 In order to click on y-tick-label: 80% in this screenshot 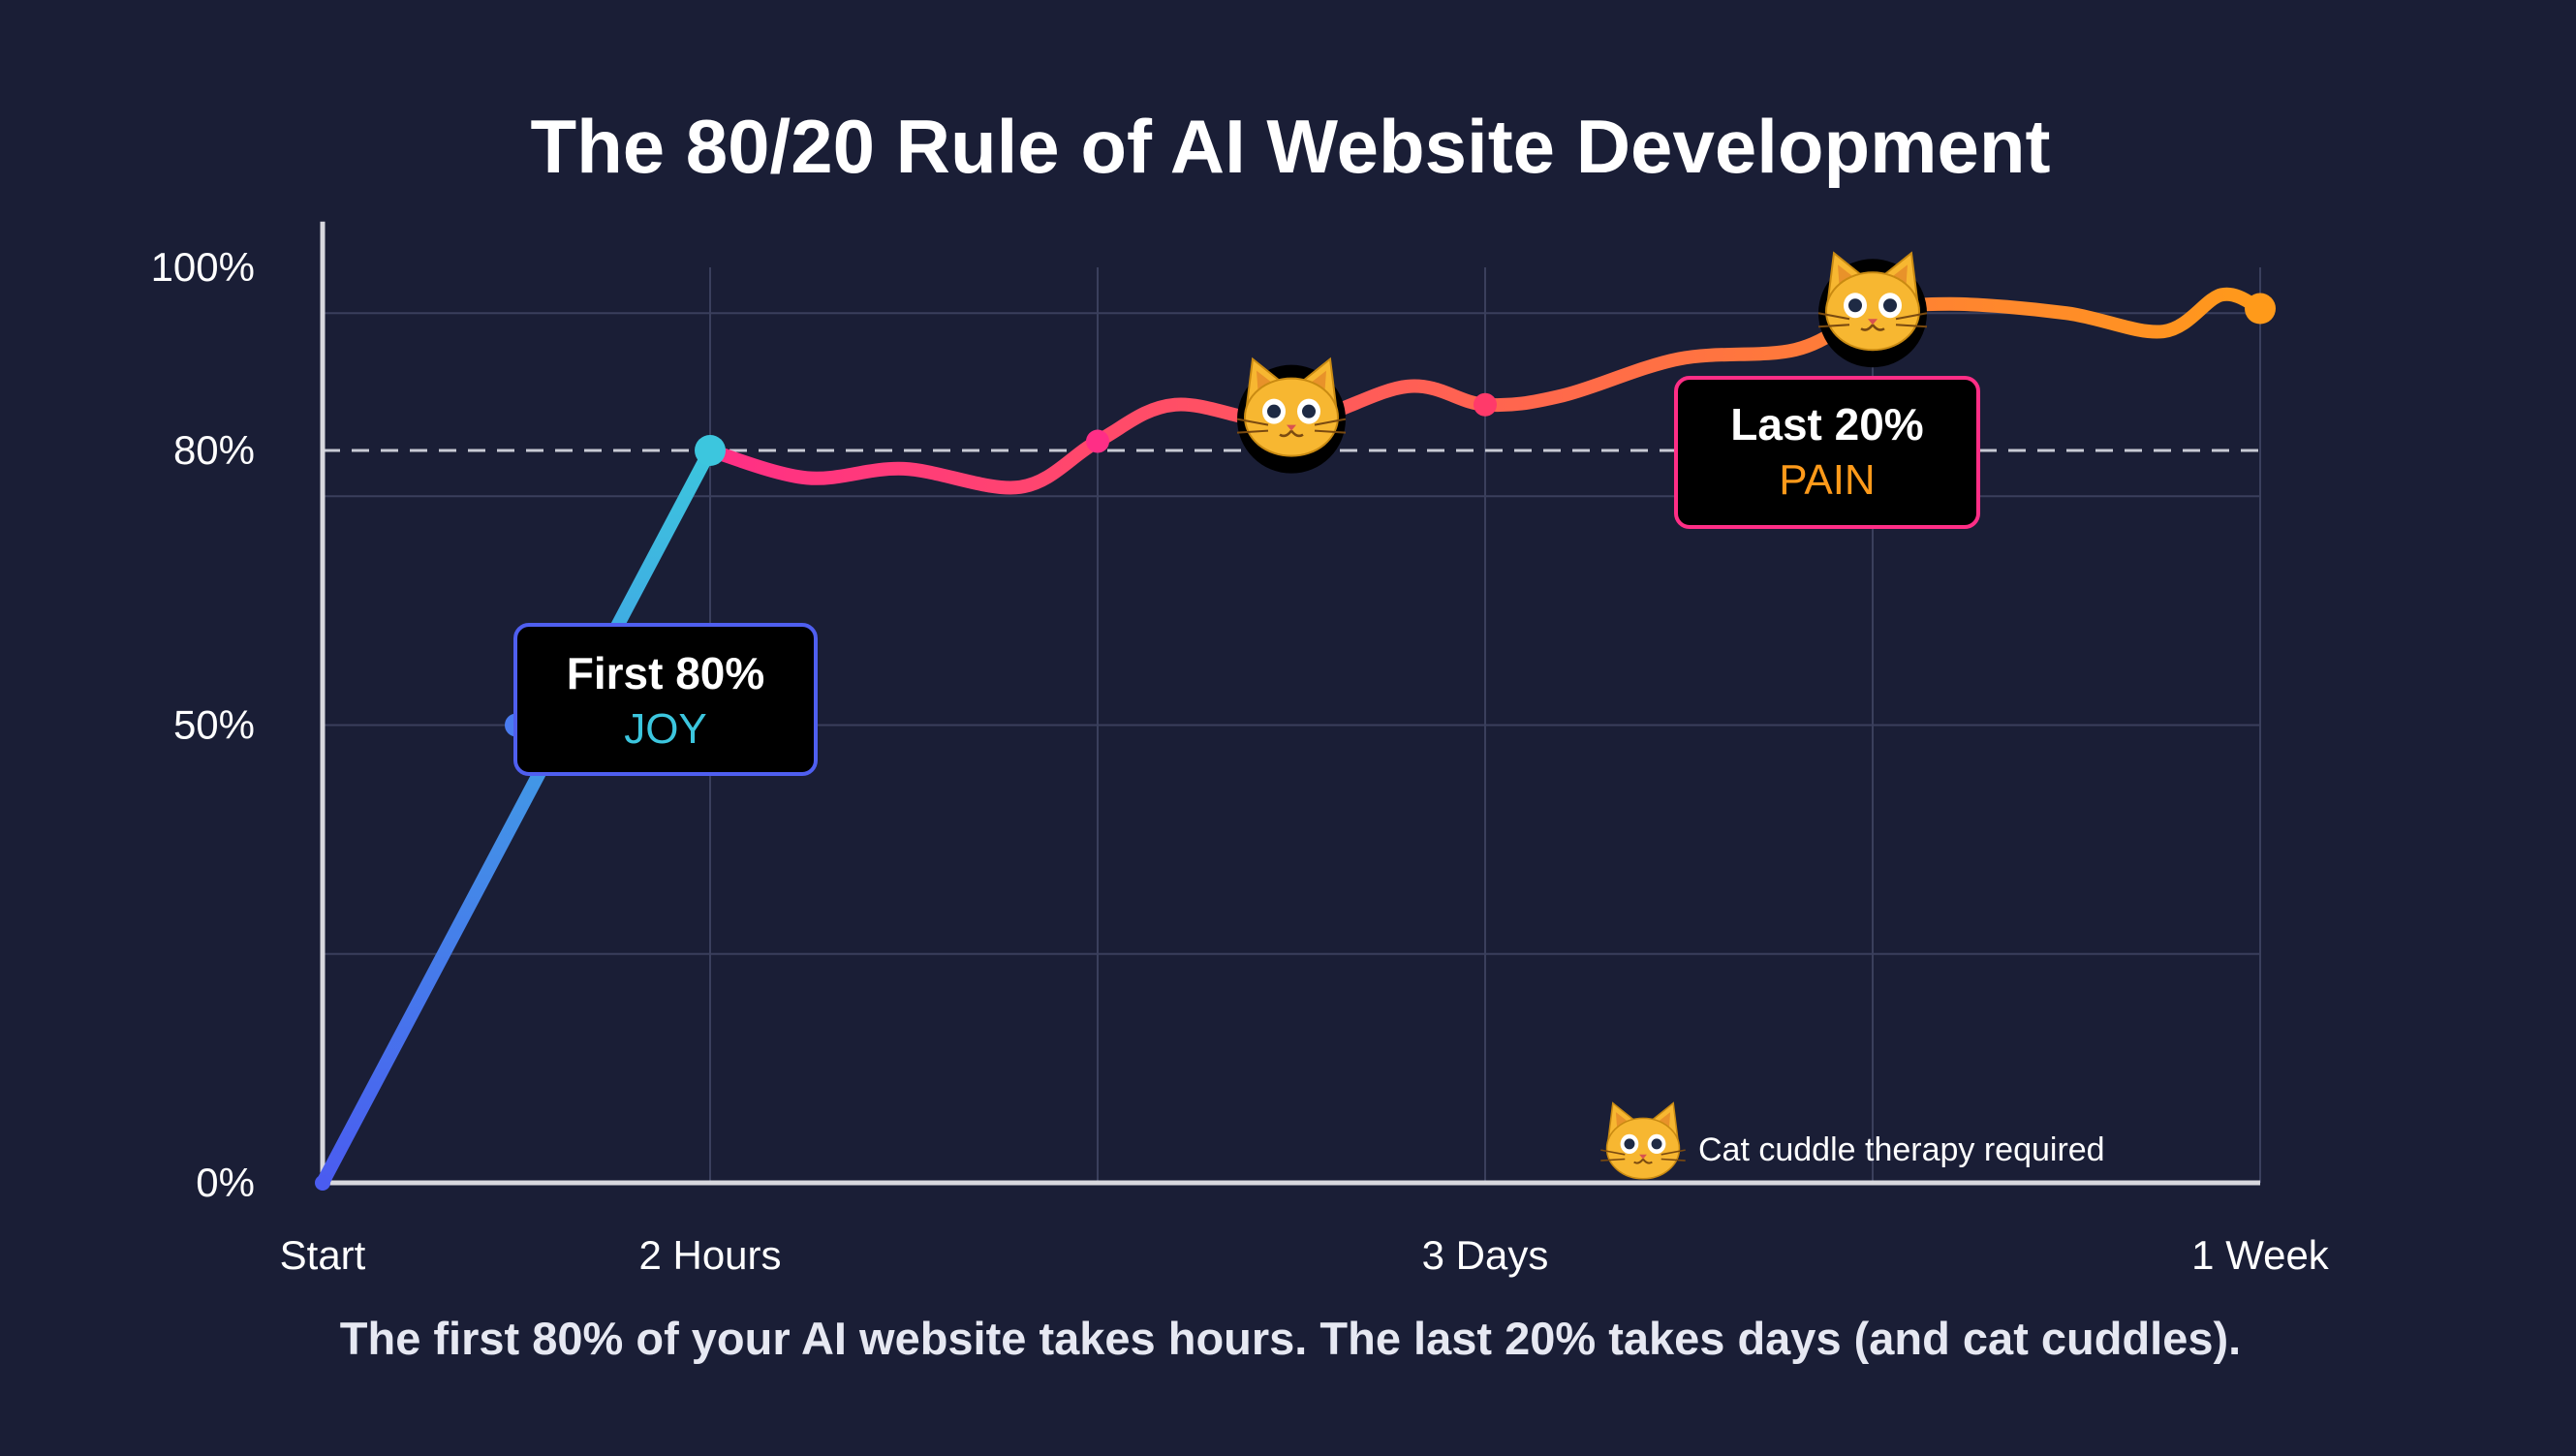, I will do `click(214, 450)`.